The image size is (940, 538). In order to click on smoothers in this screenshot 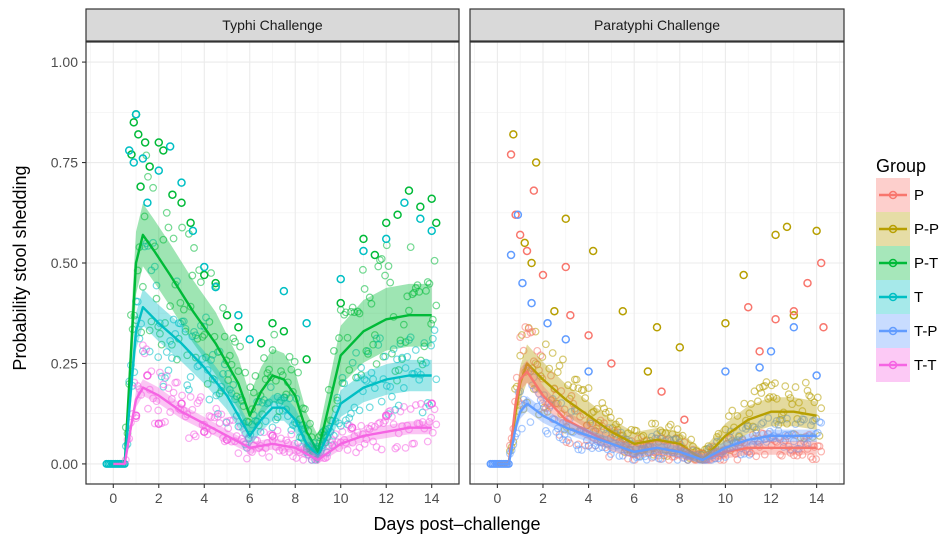, I will do `click(657, 405)`.